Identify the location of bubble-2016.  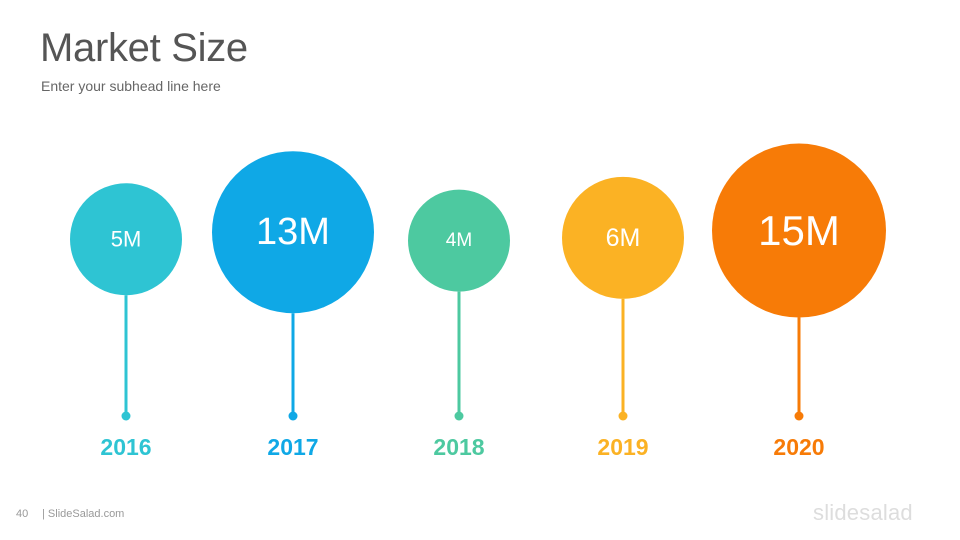
(126, 239).